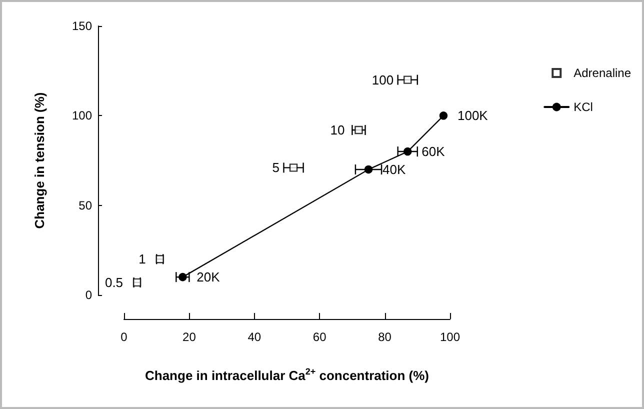 The image size is (644, 409). I want to click on legend-label: KCl, so click(583, 107).